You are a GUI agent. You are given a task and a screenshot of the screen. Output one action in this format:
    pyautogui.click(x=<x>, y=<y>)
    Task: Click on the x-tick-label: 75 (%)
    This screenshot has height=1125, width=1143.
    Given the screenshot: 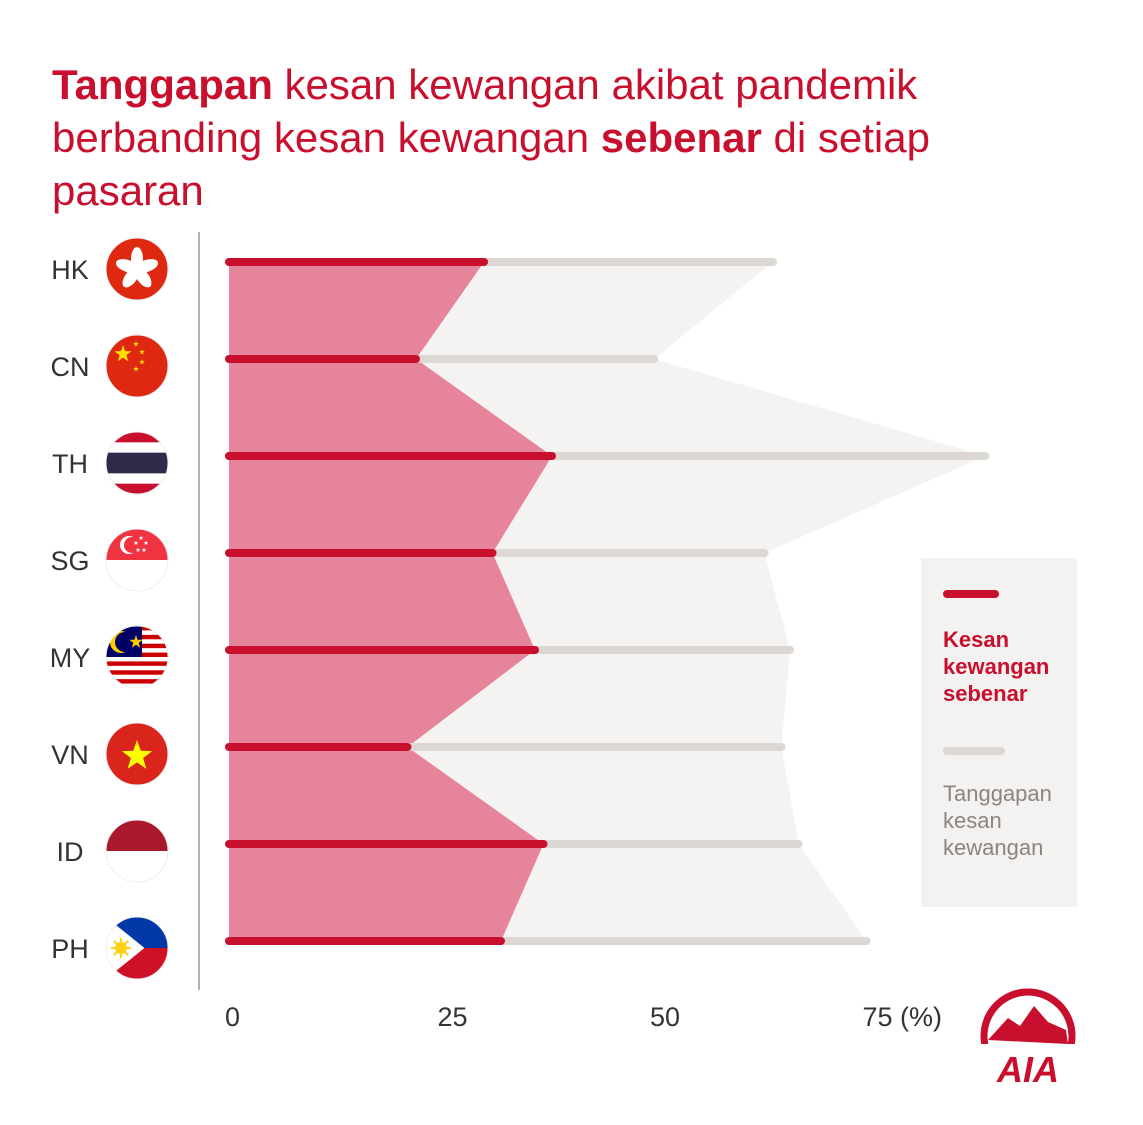 What is the action you would take?
    pyautogui.click(x=903, y=1017)
    